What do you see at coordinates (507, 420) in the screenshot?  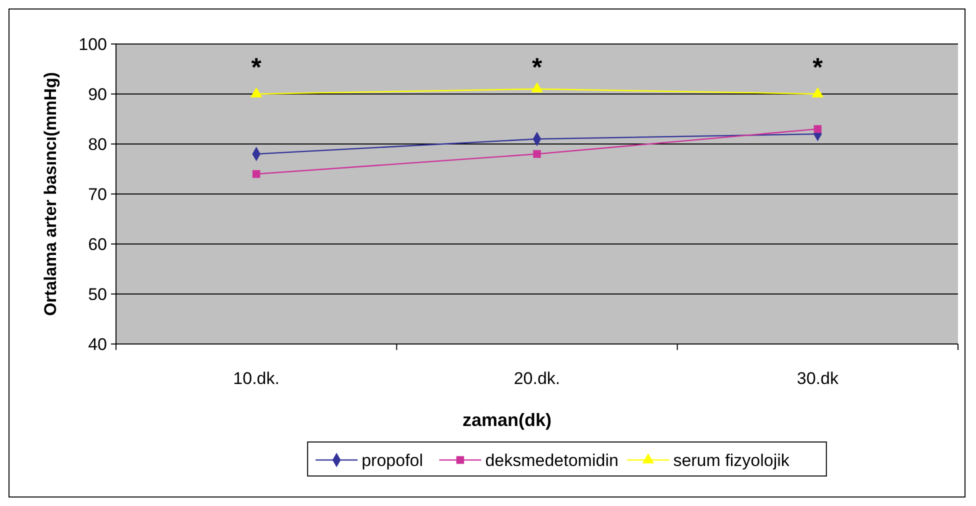 I see `x-axis-title: zaman(dk)` at bounding box center [507, 420].